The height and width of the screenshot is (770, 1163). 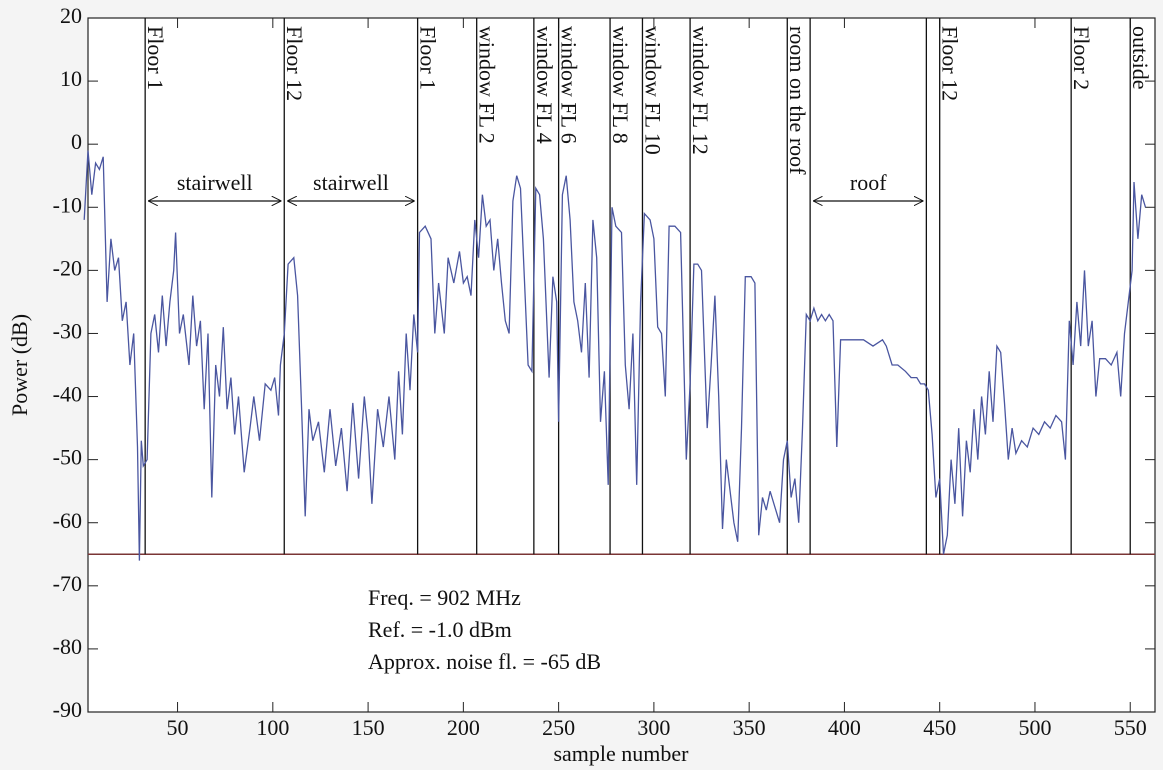 What do you see at coordinates (71, 78) in the screenshot?
I see `y-tick-label: 10` at bounding box center [71, 78].